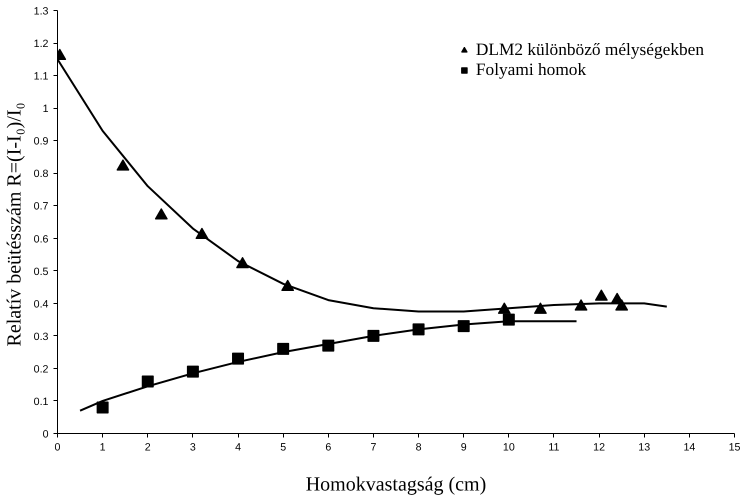 The image size is (754, 498). I want to click on legend-label: Folyami homok, so click(531, 70).